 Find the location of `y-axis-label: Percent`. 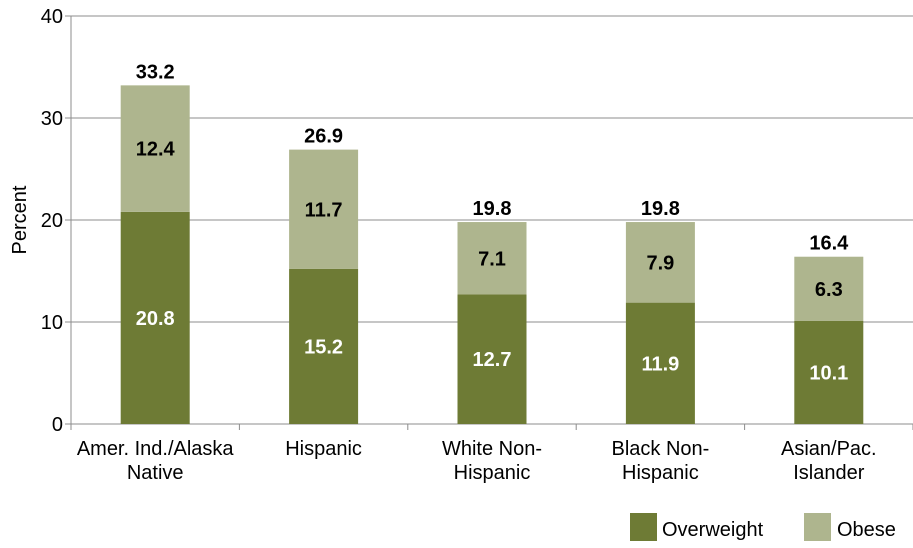

y-axis-label: Percent is located at coordinates (20, 219).